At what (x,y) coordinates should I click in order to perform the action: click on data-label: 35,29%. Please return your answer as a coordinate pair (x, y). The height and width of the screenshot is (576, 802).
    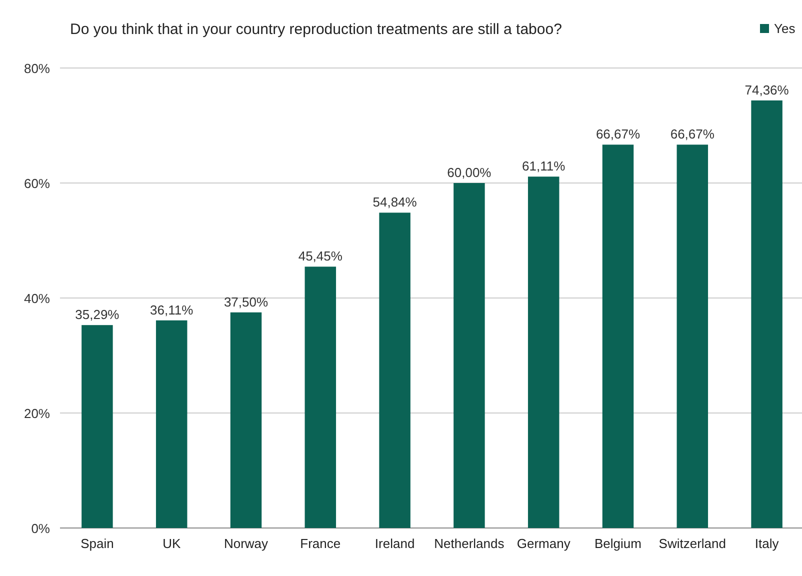
    Looking at the image, I should click on (97, 314).